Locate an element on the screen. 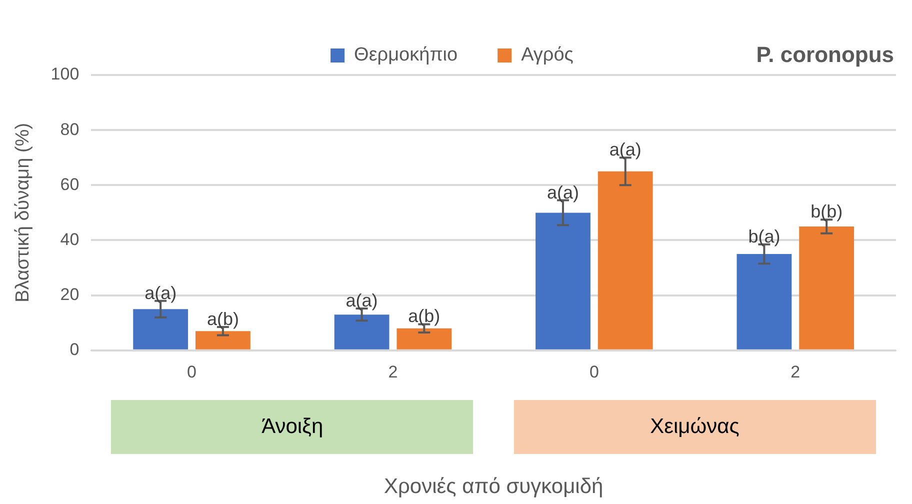 Image resolution: width=912 pixels, height=504 pixels. y-tick-label: 100 is located at coordinates (65, 74).